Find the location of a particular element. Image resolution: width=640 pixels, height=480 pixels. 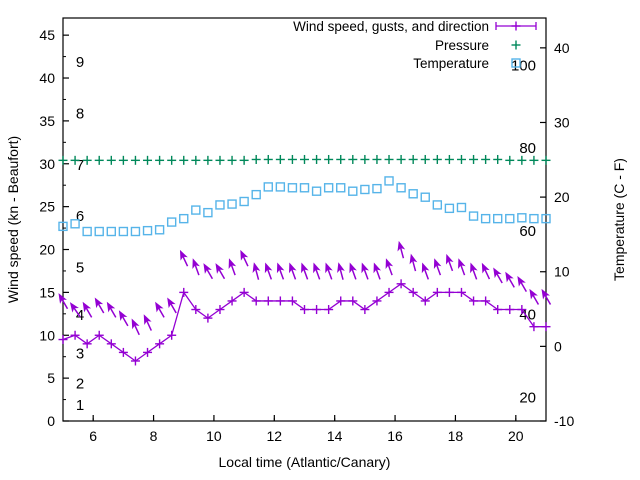

y-axis-tick-label: 15 is located at coordinates (47, 292).